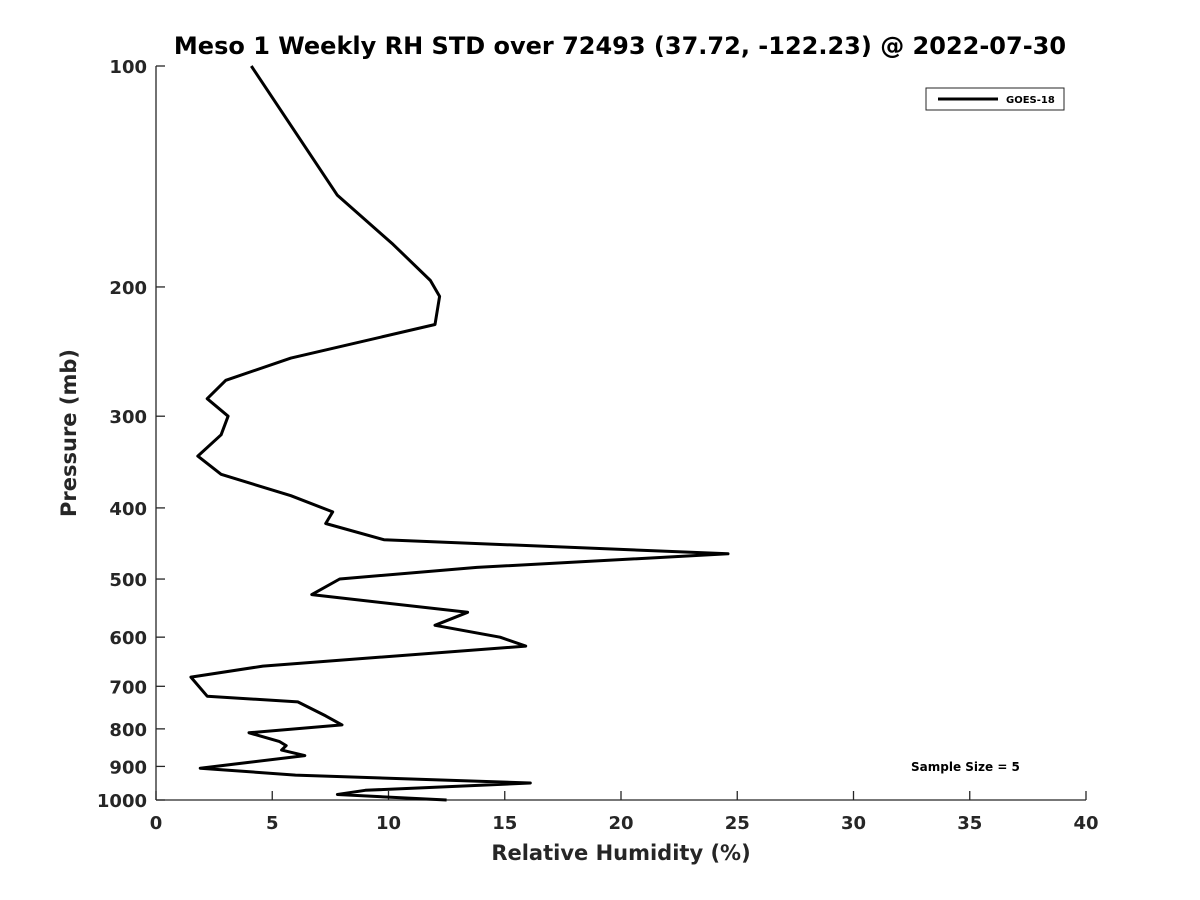 The image size is (1200, 900). Describe the element at coordinates (156, 823) in the screenshot. I see `x-tick-label: 0` at that location.